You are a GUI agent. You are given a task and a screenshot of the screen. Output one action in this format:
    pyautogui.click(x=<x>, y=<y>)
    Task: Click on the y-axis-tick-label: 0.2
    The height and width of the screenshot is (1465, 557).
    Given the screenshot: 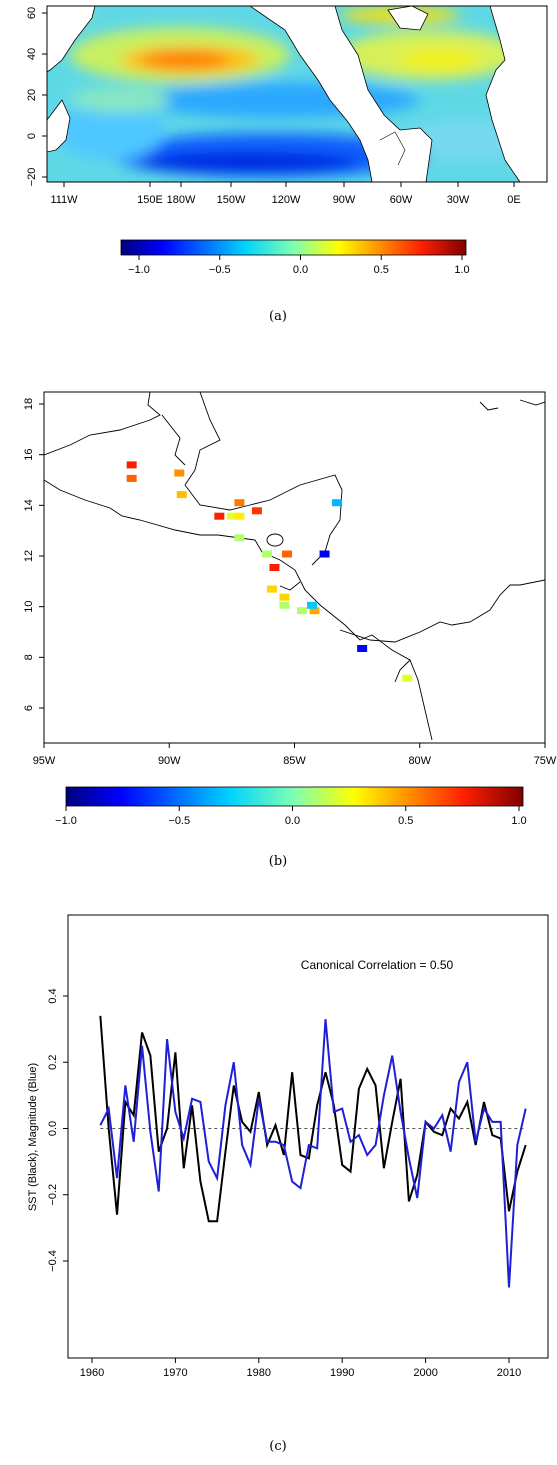 What is the action you would take?
    pyautogui.click(x=53, y=1062)
    